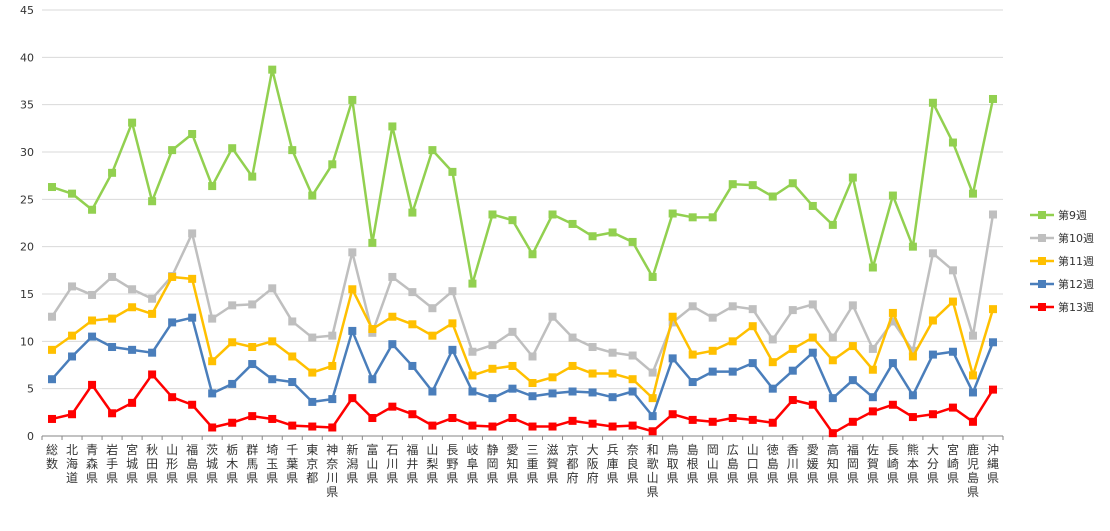 The height and width of the screenshot is (531, 1110). Describe the element at coordinates (252, 464) in the screenshot. I see `svg-text: 馬` at that location.